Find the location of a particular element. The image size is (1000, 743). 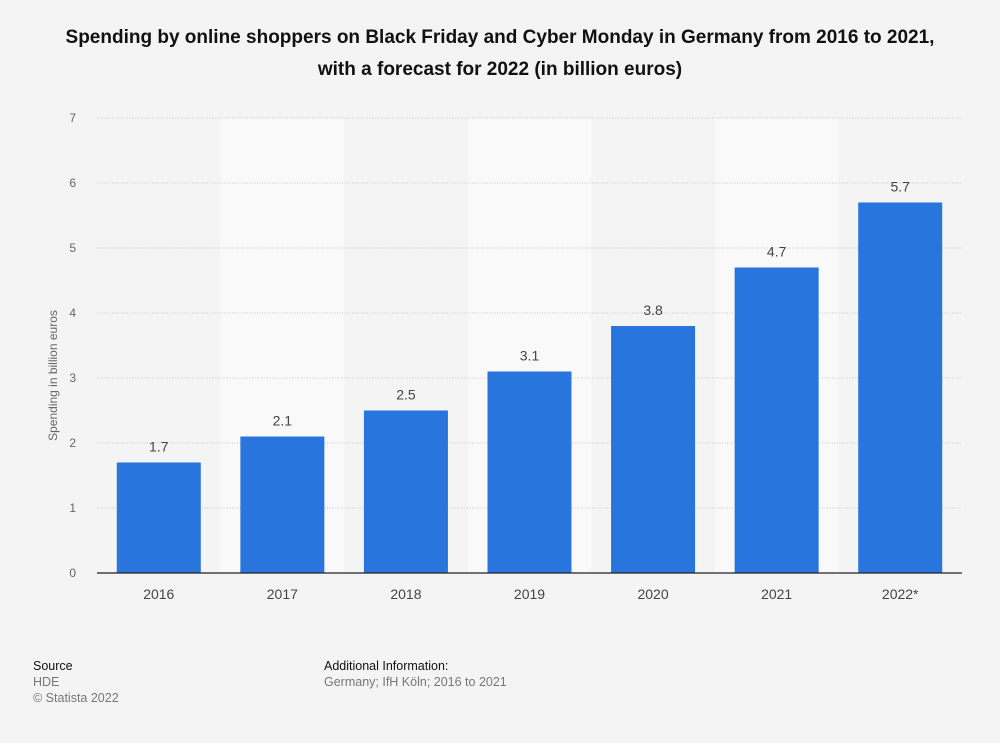

y-tick-label: 1 is located at coordinates (72, 508).